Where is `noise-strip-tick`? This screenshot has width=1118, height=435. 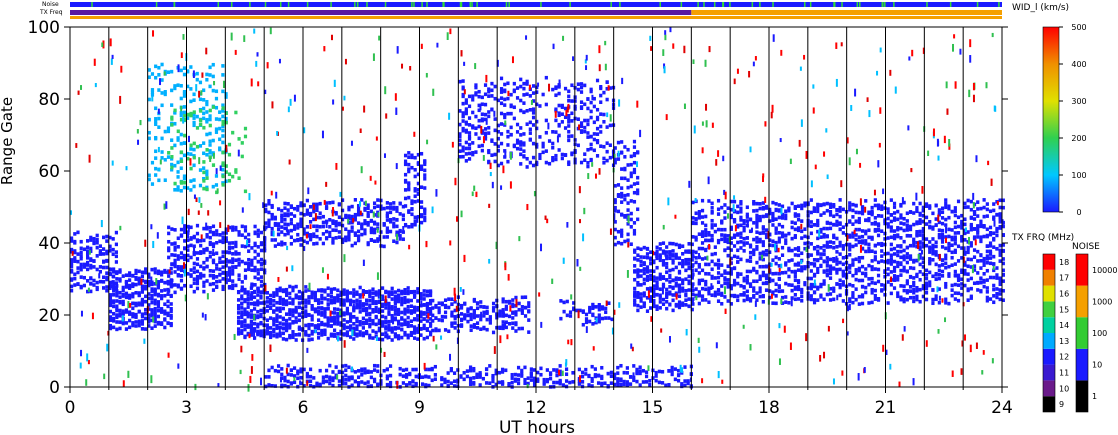
noise-strip-tick is located at coordinates (950, 4).